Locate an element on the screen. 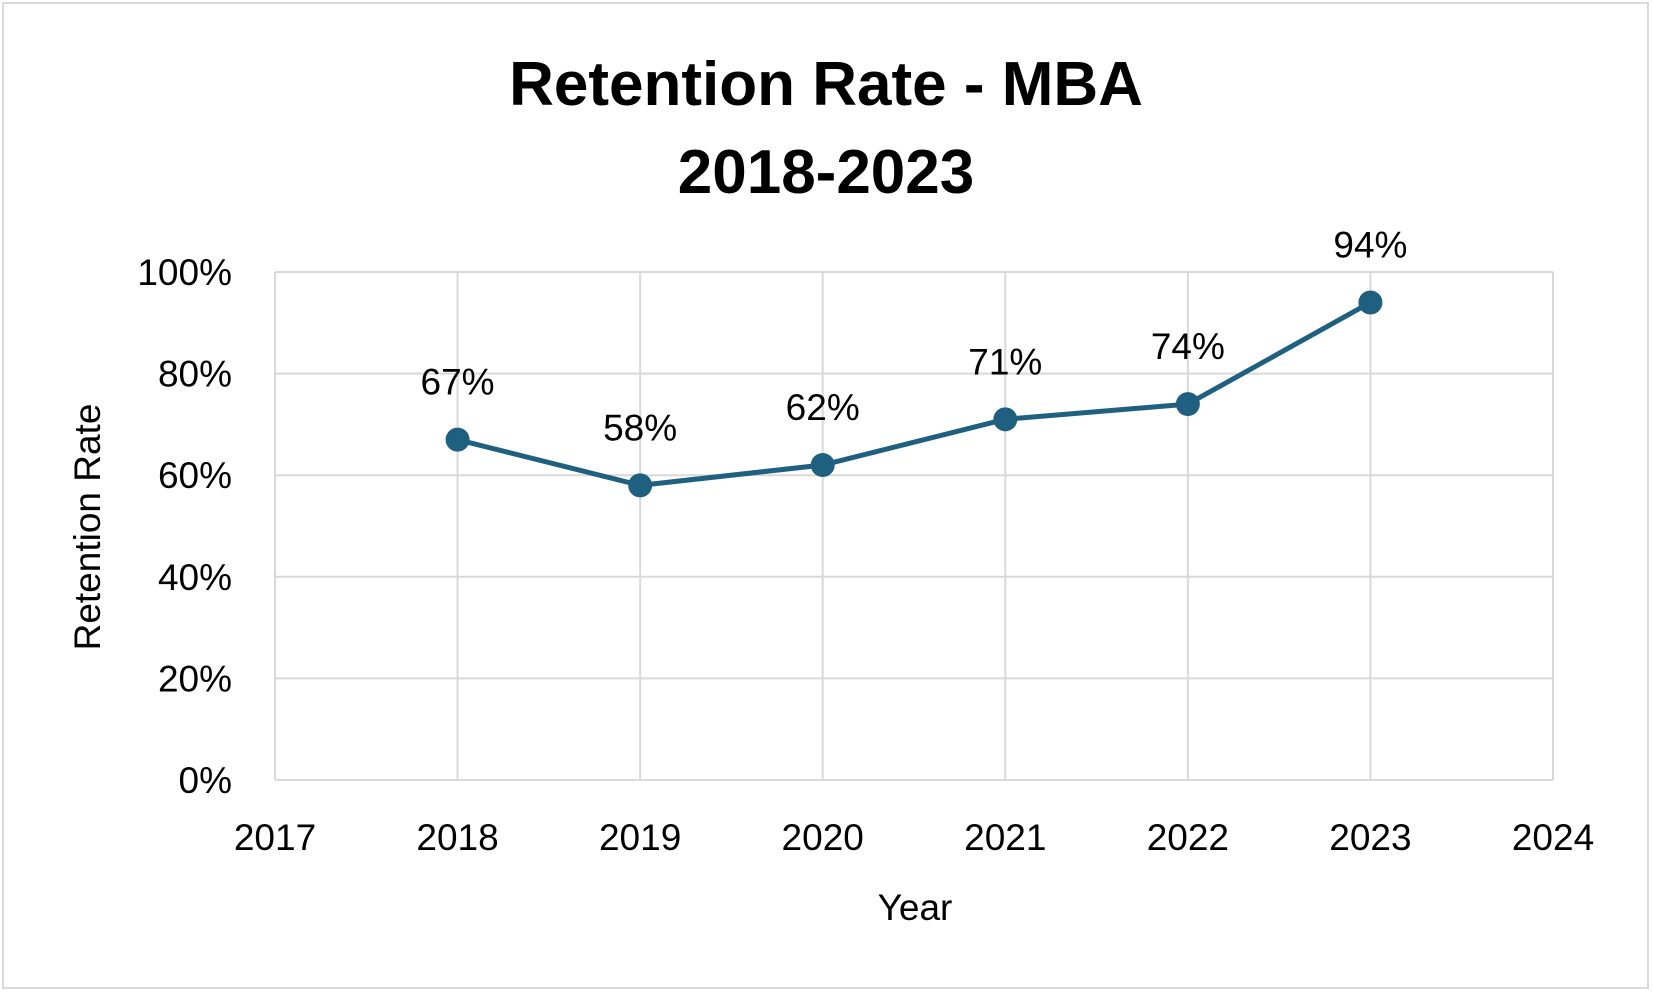 The width and height of the screenshot is (1653, 993). x-tick-label: 2019 is located at coordinates (640, 837).